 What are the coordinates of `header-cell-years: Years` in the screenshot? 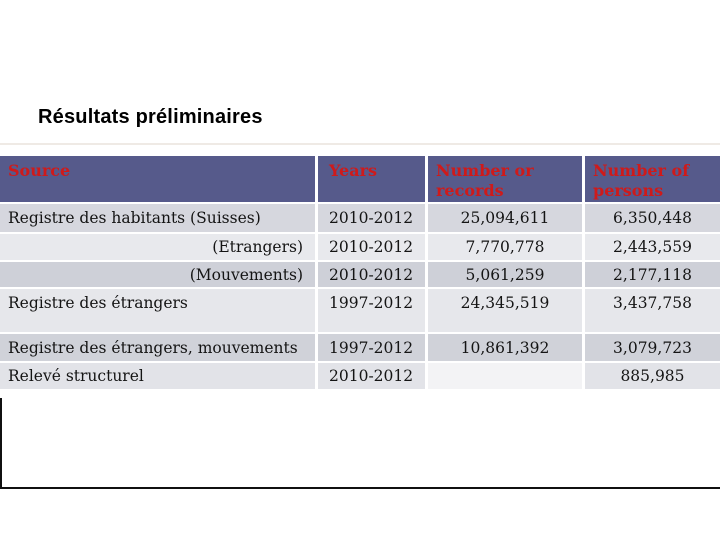 It's located at (371, 179).